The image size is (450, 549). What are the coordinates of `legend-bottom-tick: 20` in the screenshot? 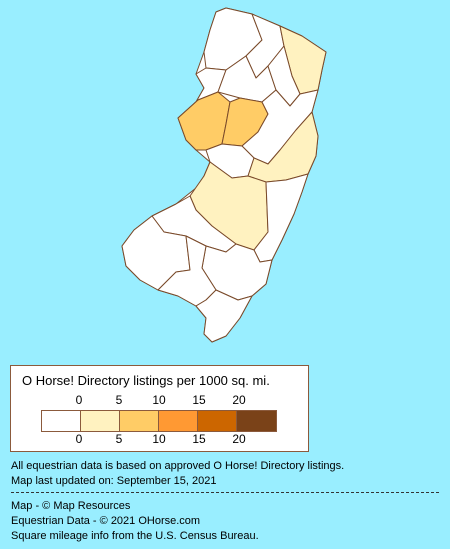 It's located at (239, 439).